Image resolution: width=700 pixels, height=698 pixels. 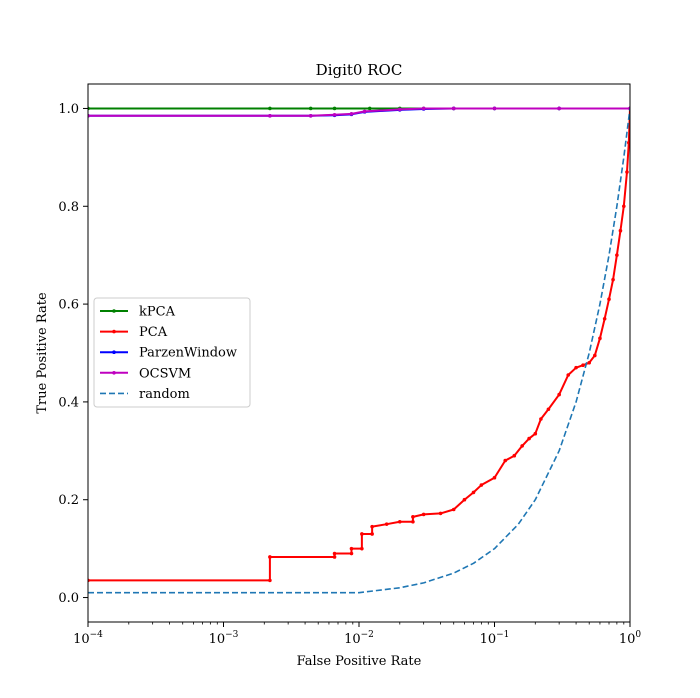 What do you see at coordinates (495, 638) in the screenshot?
I see `x-tick-label: 10⁻¹` at bounding box center [495, 638].